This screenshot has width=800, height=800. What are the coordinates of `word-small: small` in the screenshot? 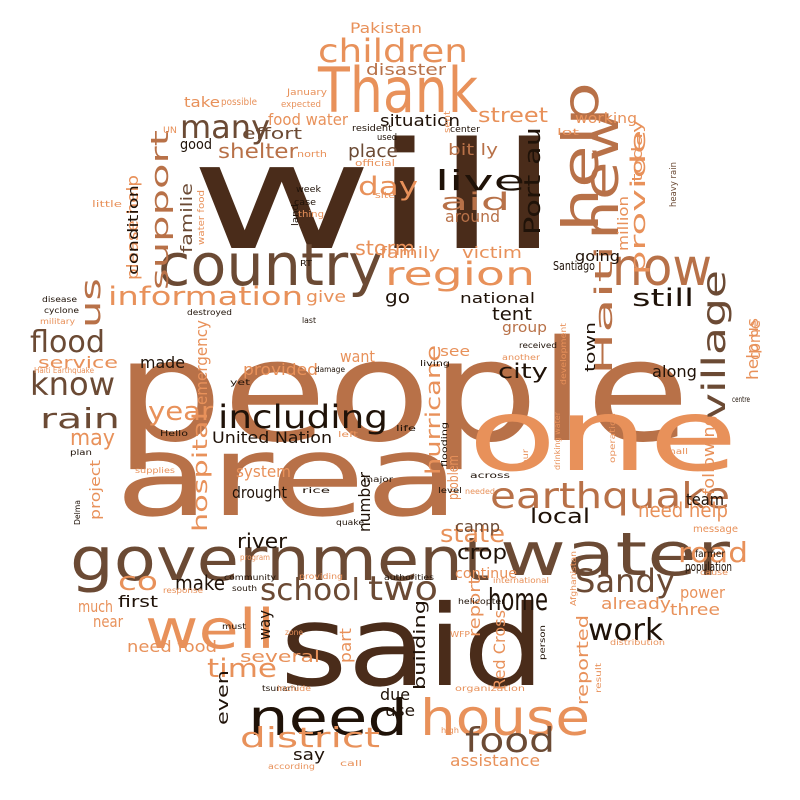 It's located at (674, 451).